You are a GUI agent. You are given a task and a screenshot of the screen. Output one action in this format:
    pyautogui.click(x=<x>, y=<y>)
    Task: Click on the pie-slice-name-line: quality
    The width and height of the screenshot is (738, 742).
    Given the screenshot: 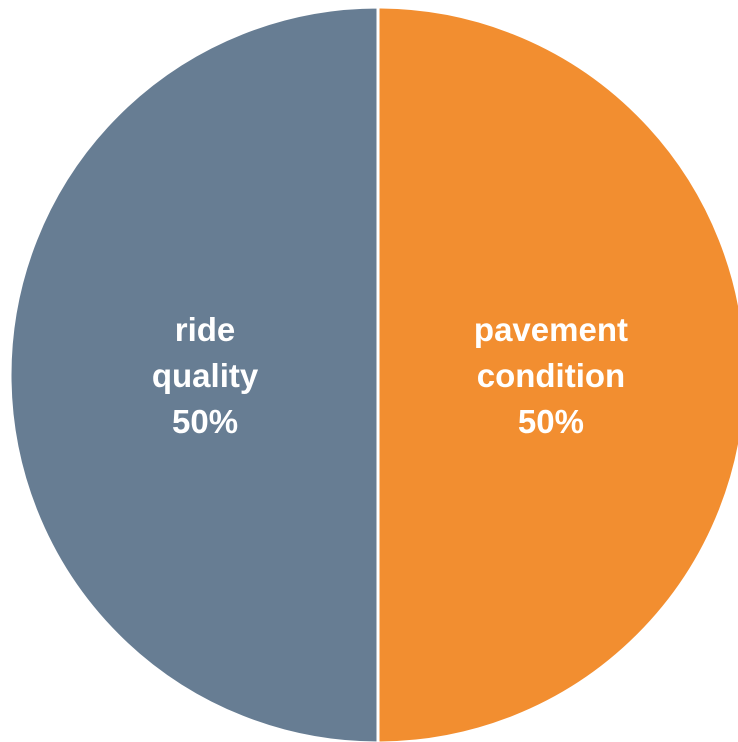 What is the action you would take?
    pyautogui.click(x=205, y=375)
    